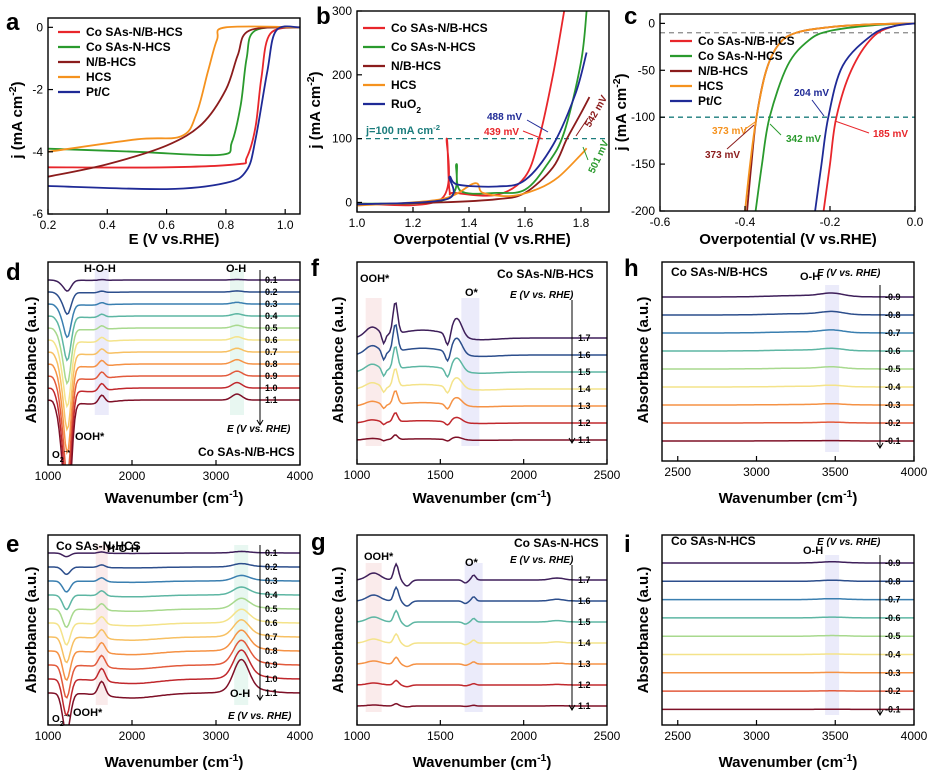  What do you see at coordinates (323, 16) in the screenshot?
I see `panel-letter: b` at bounding box center [323, 16].